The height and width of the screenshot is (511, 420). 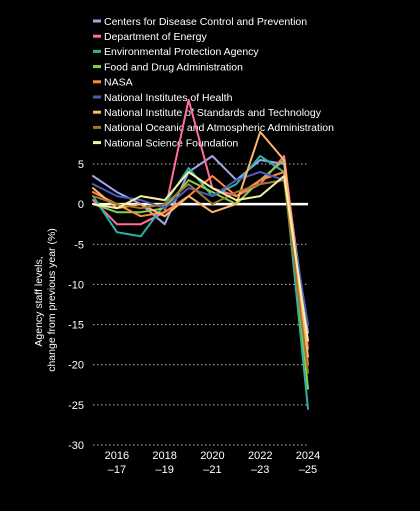 I want to click on y-tick-label: -30, so click(x=76, y=446).